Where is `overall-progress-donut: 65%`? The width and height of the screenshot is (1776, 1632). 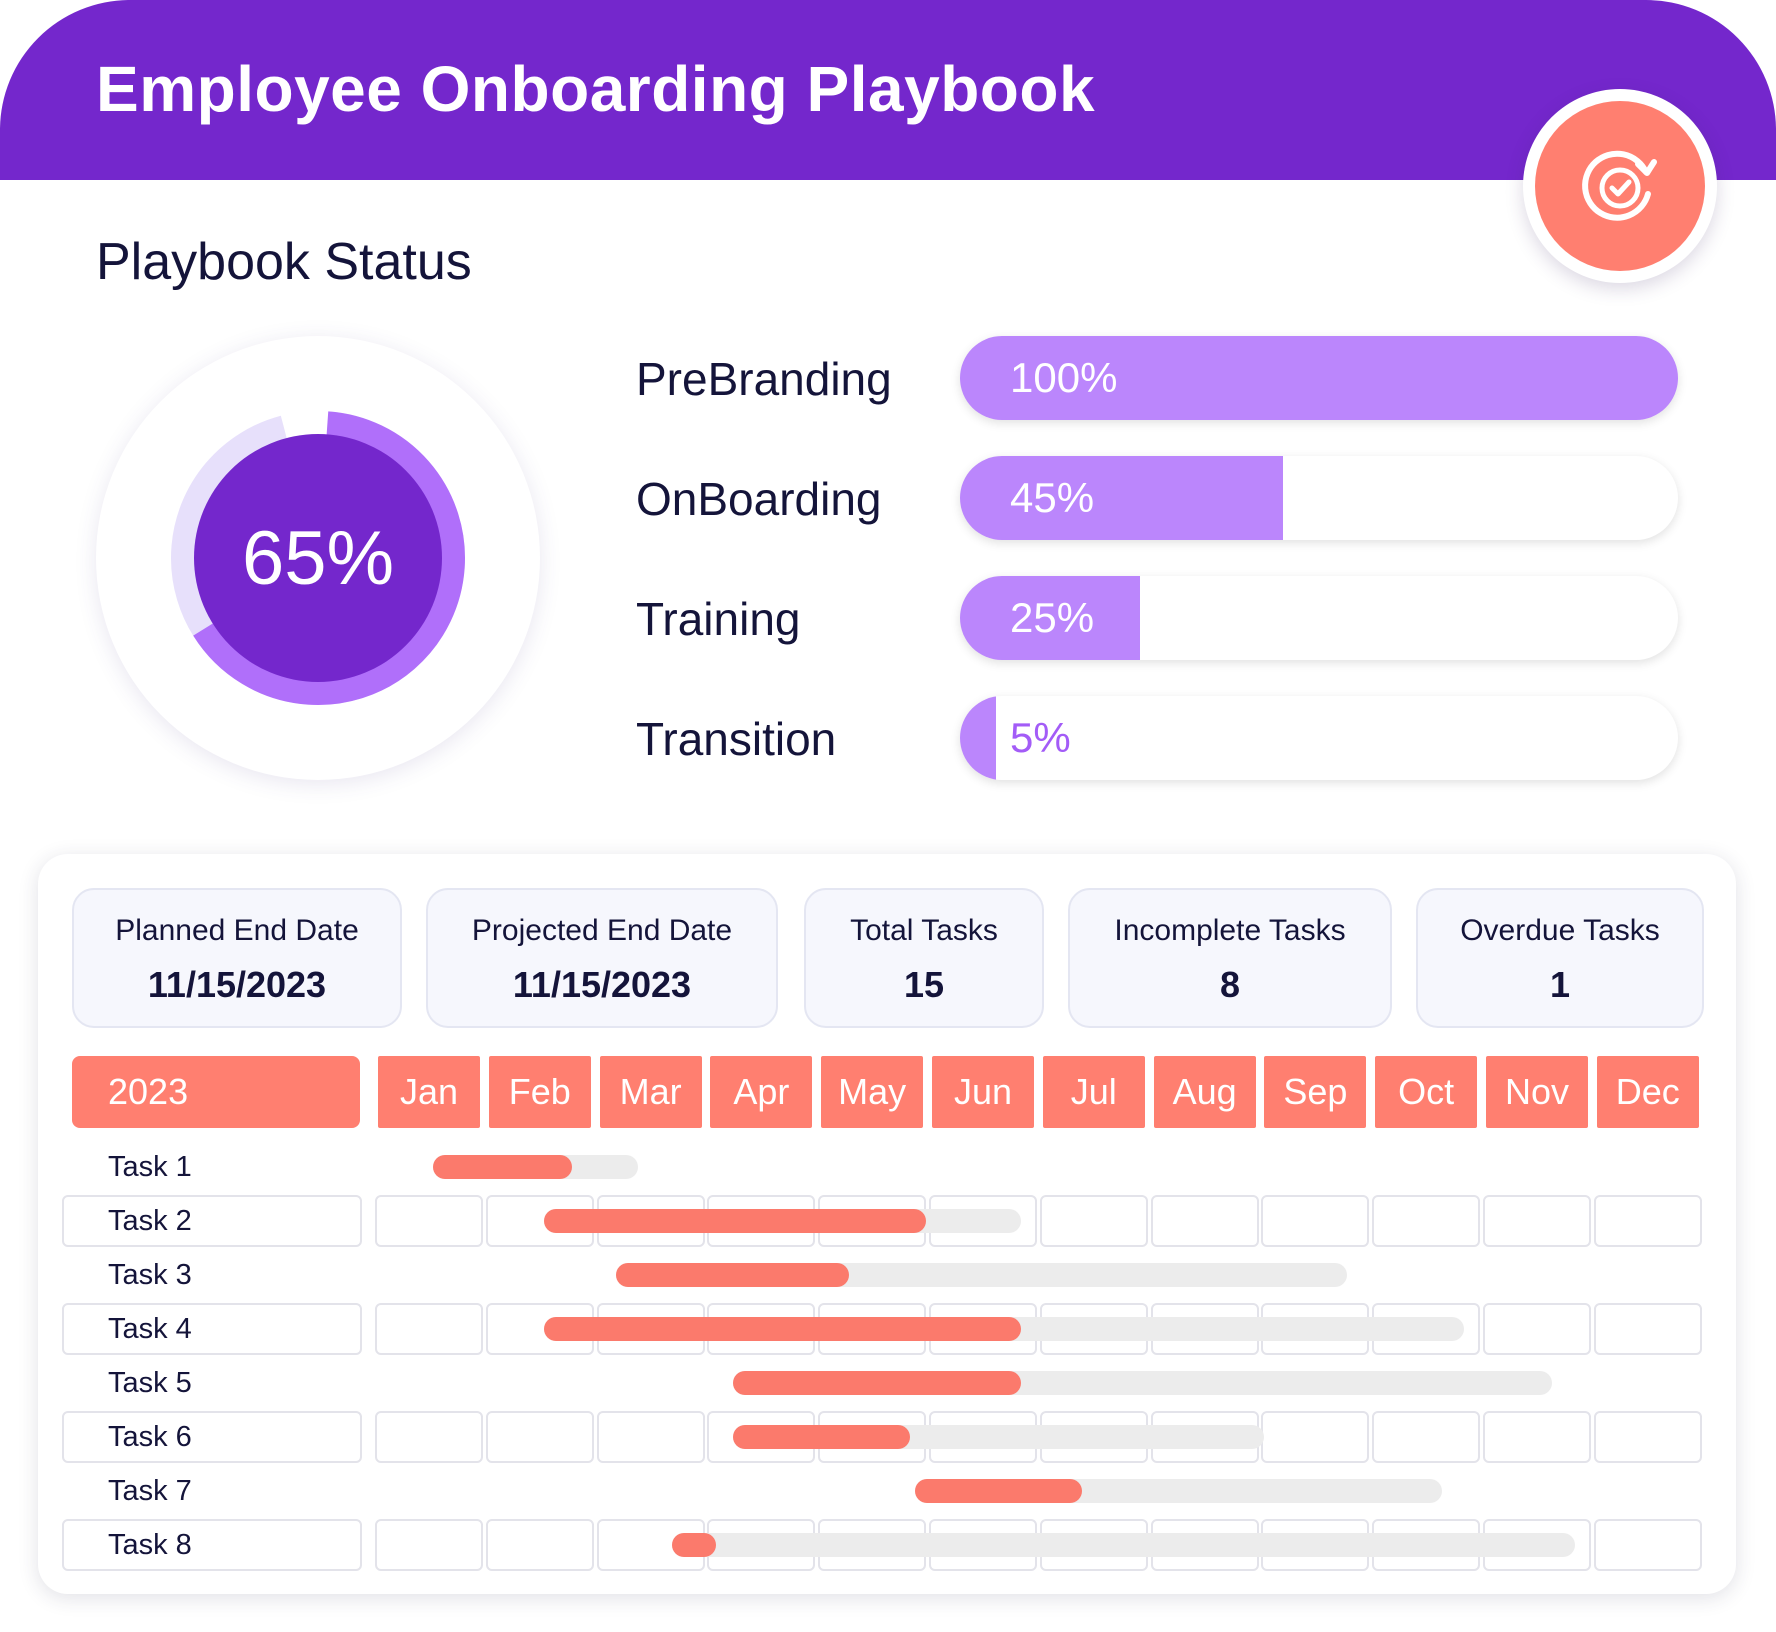 overall-progress-donut: 65% is located at coordinates (318, 558).